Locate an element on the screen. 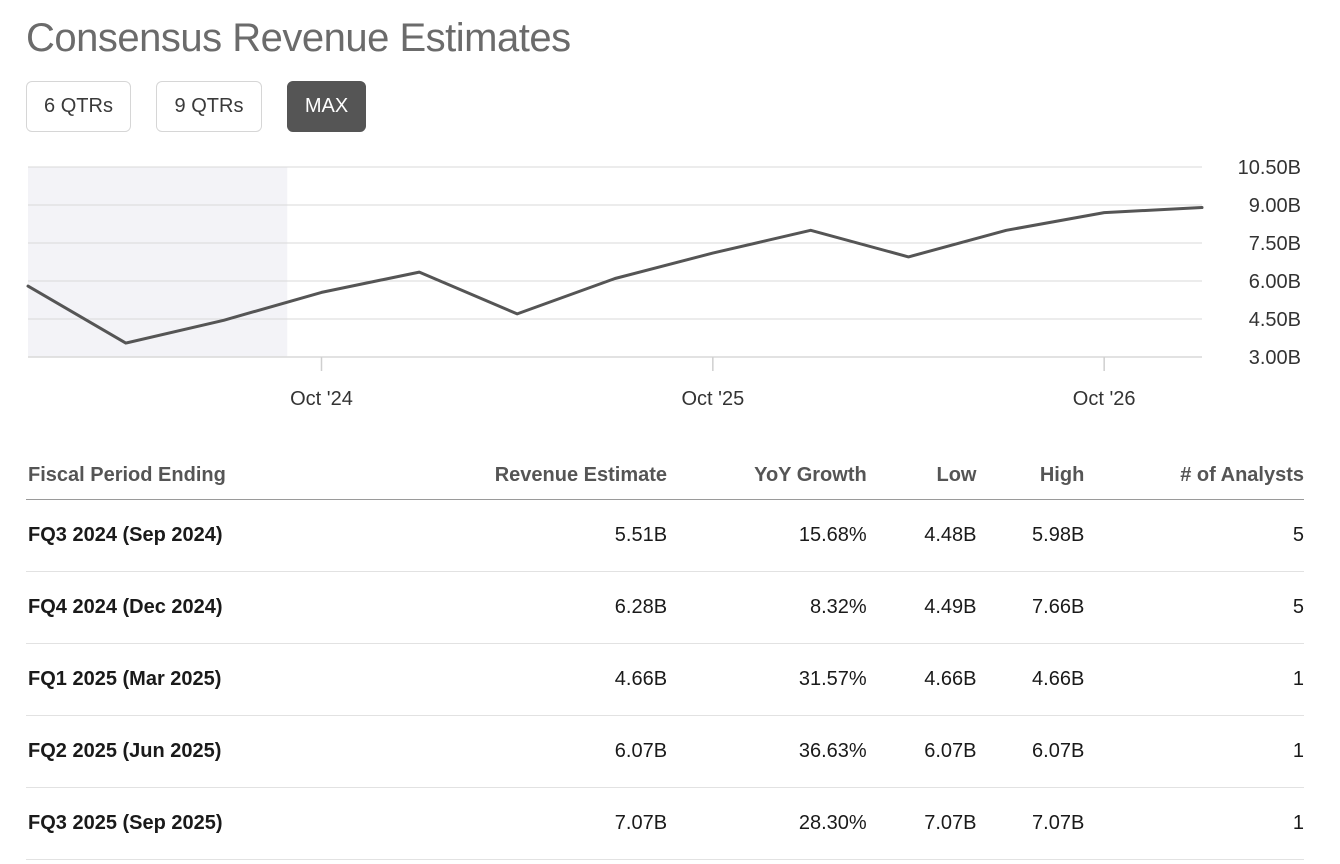 This screenshot has width=1340, height=864. cell-revenue-estimate: 7.07B is located at coordinates (512, 823).